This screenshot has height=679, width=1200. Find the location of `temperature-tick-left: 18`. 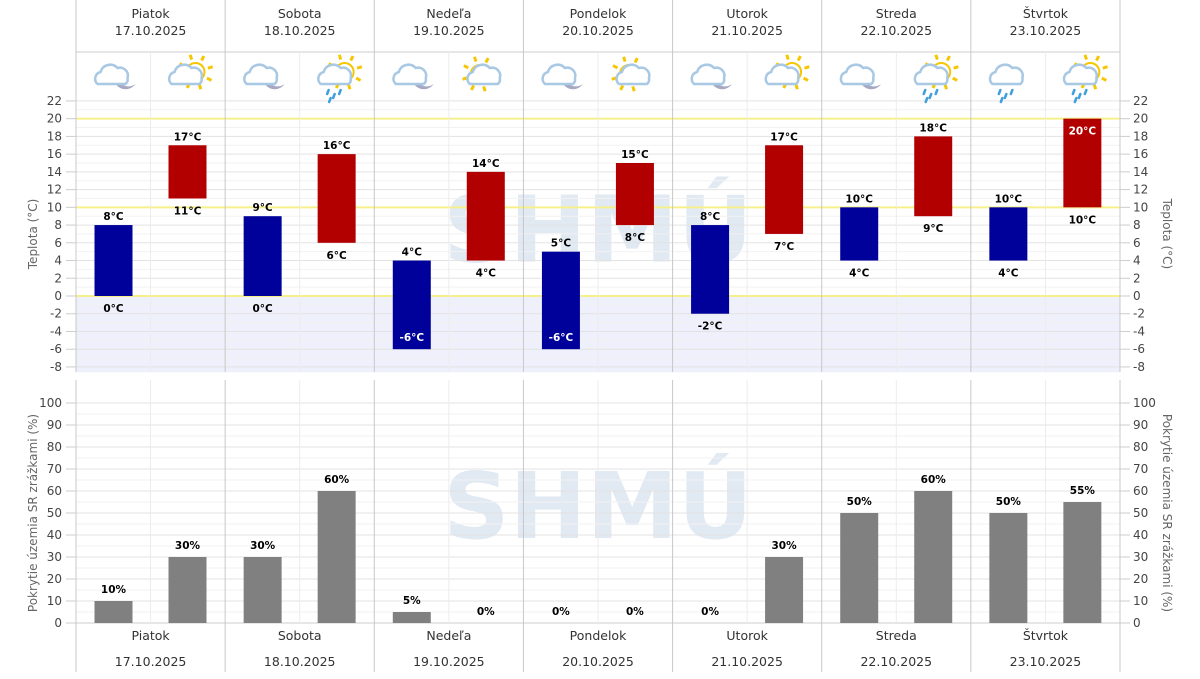

temperature-tick-left: 18 is located at coordinates (54, 136).